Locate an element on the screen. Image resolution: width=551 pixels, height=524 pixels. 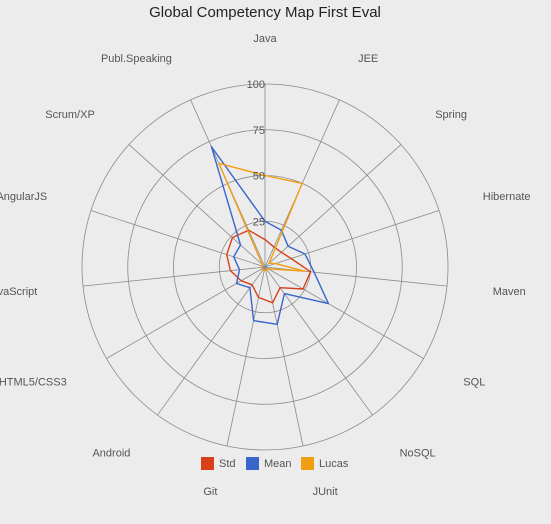
series-line-std is located at coordinates (268, 266).